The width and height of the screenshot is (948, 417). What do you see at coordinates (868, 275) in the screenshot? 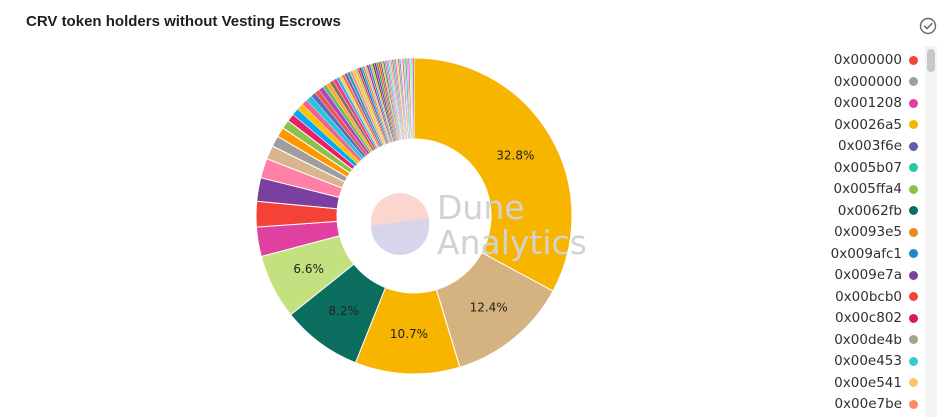
I see `legend-label: 0x009e7a` at bounding box center [868, 275].